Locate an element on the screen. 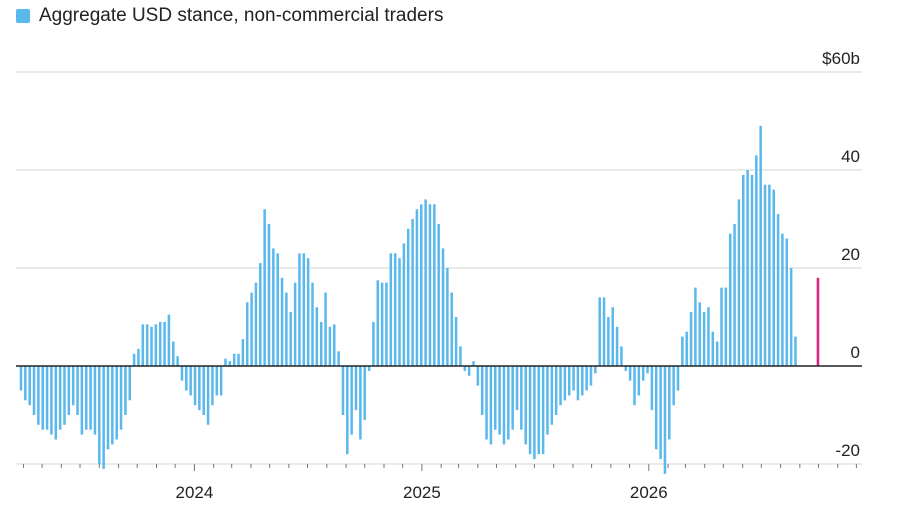  legend-swatch is located at coordinates (23, 16).